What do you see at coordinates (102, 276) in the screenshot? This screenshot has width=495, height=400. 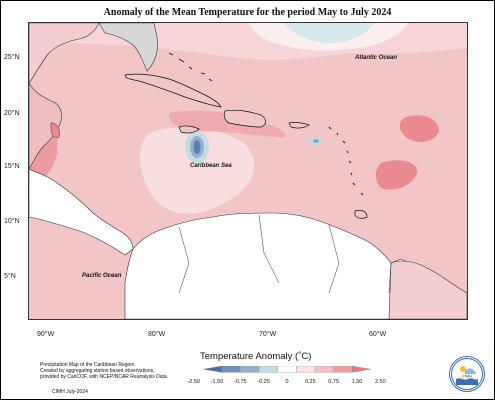 I see `label-pacific-ocean: Pacific Ocean` at bounding box center [102, 276].